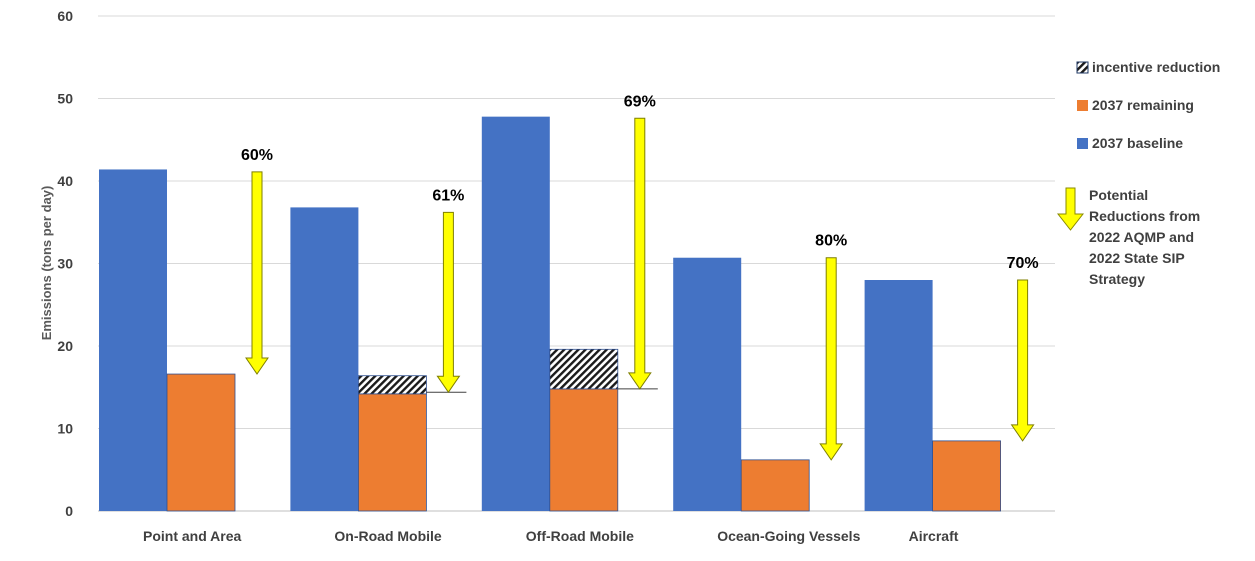 The height and width of the screenshot is (561, 1255). Describe the element at coordinates (1082, 105) in the screenshot. I see `legend-swatch-remaining` at that location.